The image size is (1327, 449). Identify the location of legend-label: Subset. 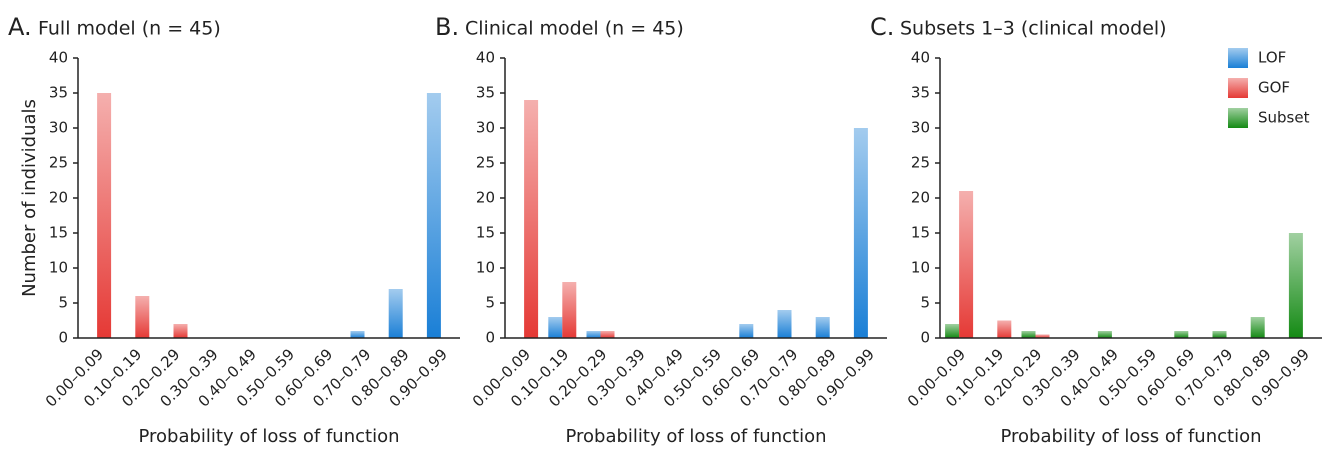
(1284, 118).